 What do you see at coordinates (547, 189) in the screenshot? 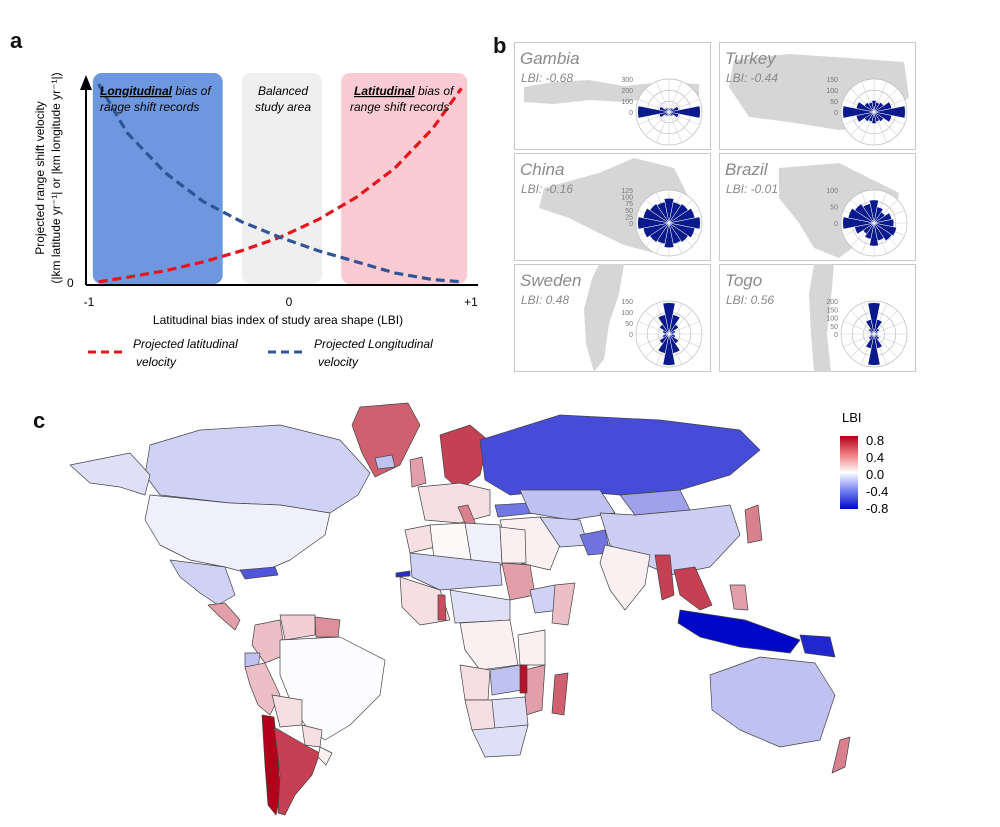
I see `inset-lbi-value: LBI: -0.16` at bounding box center [547, 189].